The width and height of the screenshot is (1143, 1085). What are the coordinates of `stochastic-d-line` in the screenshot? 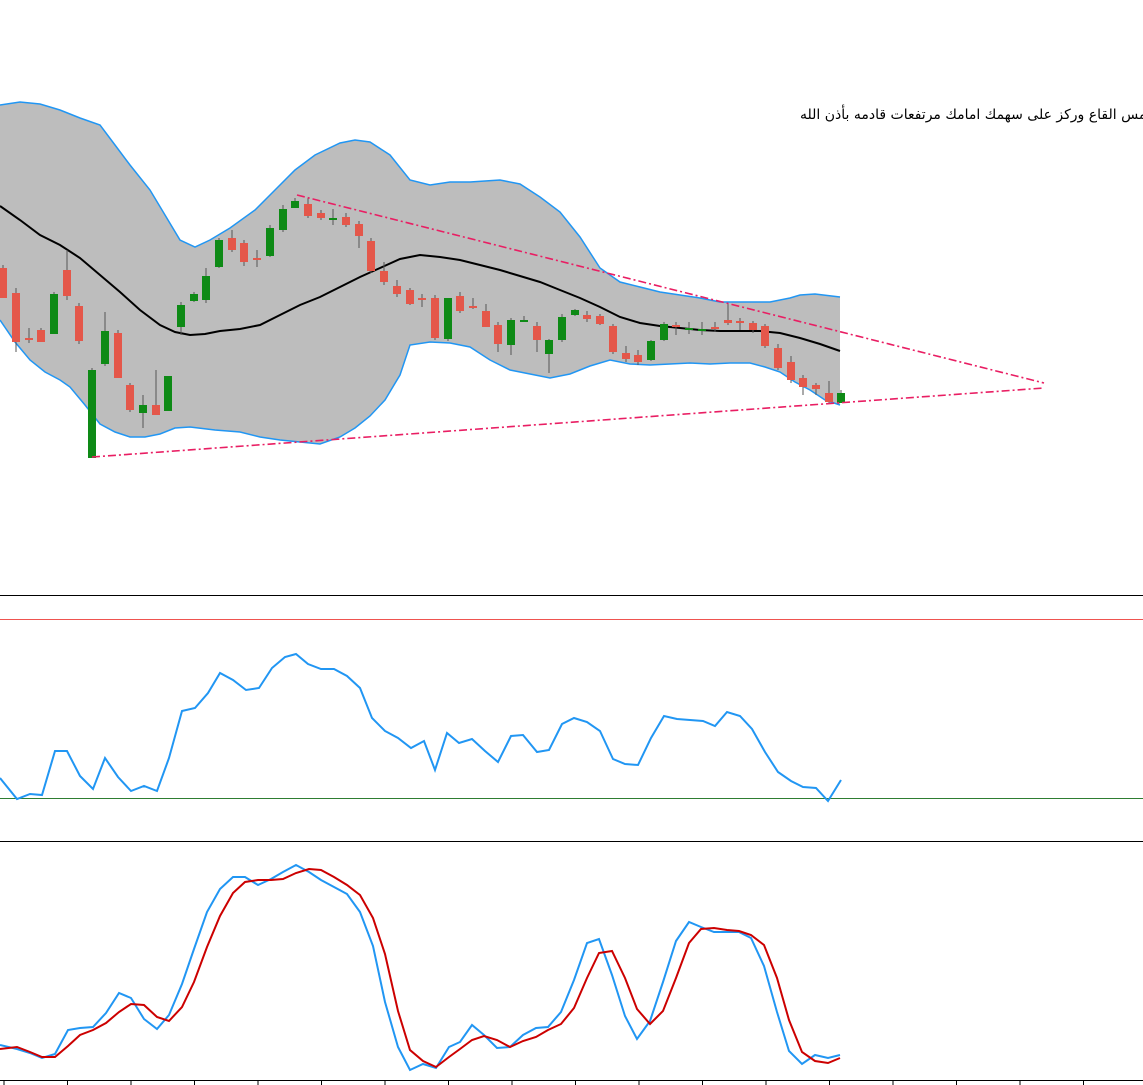 It's located at (420, 968).